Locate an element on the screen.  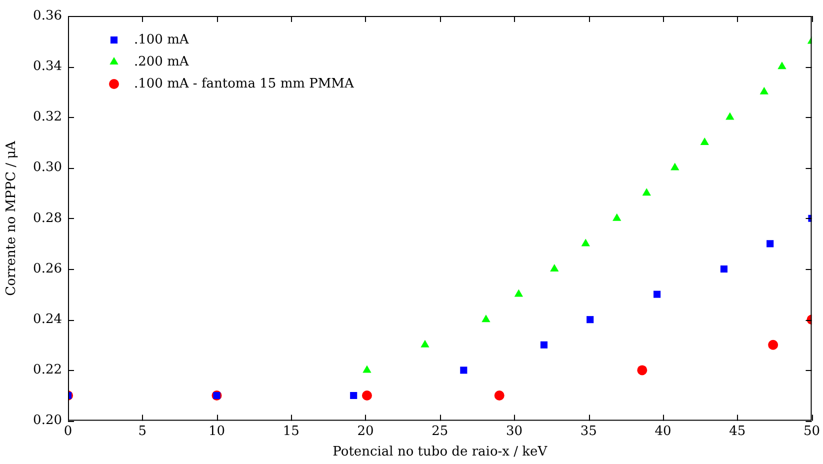
x-tick-label: 45 is located at coordinates (737, 431).